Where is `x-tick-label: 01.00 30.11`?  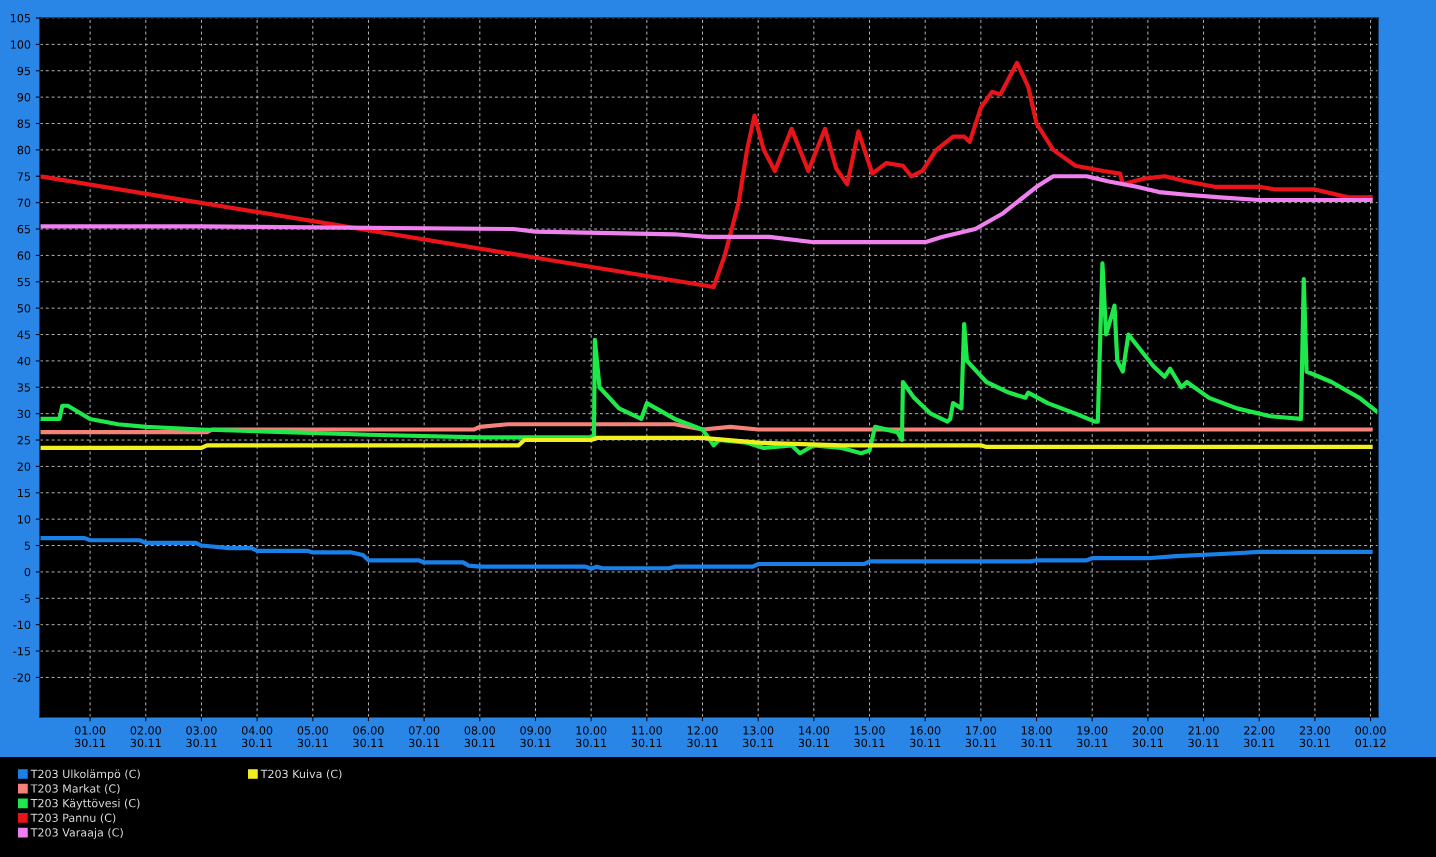 x-tick-label: 01.00 30.11 is located at coordinates (90, 737).